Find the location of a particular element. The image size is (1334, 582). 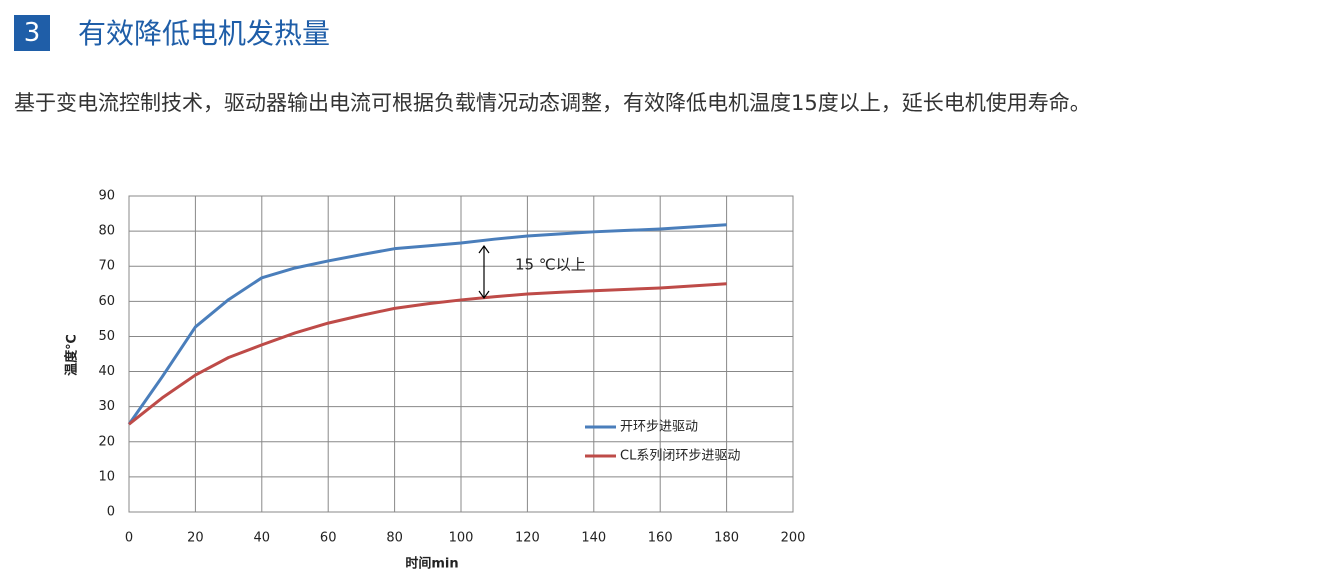

x-tick-label: 20 is located at coordinates (195, 538).